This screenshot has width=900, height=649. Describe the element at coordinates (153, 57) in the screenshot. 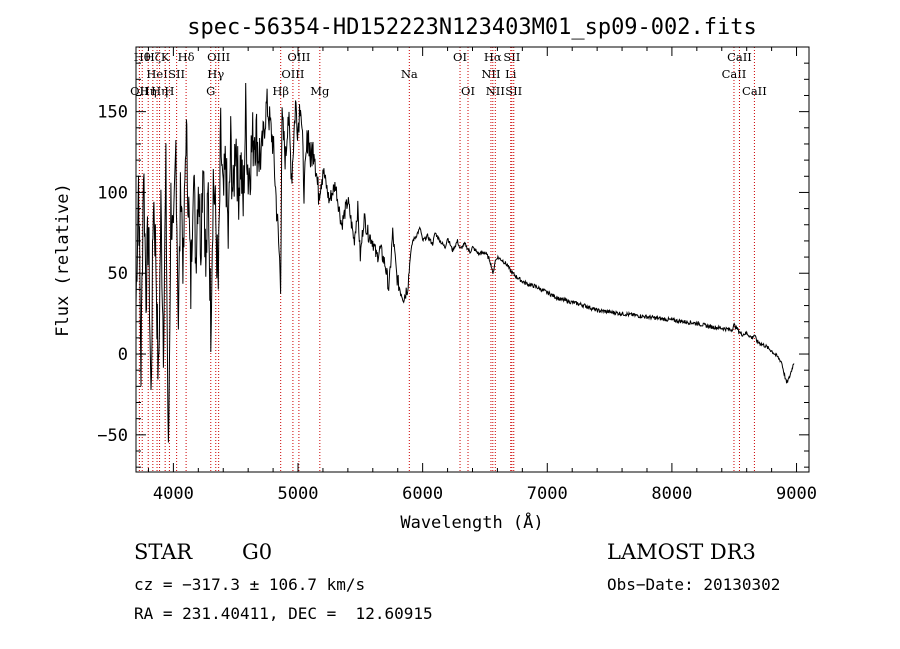

I see `marker-label-3: Hζ` at that location.